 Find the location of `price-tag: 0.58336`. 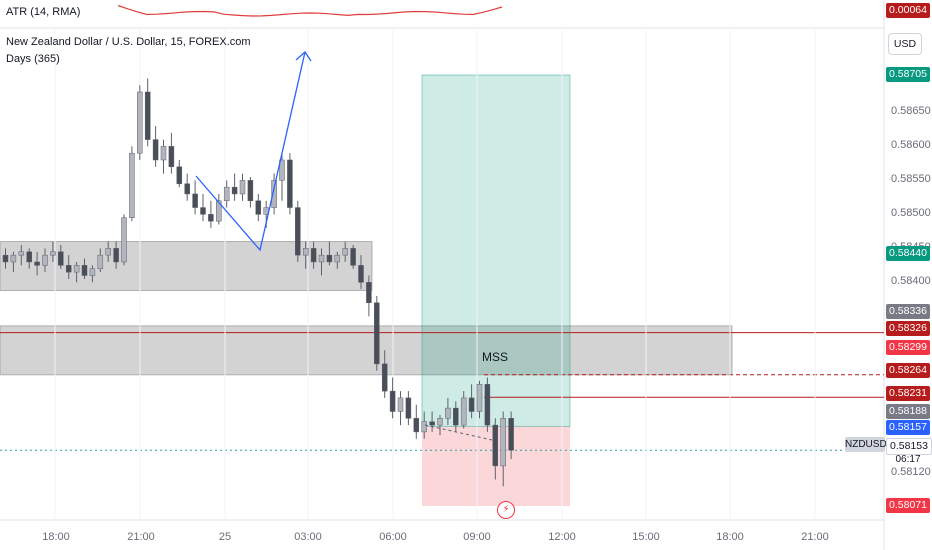

price-tag: 0.58336 is located at coordinates (908, 311).